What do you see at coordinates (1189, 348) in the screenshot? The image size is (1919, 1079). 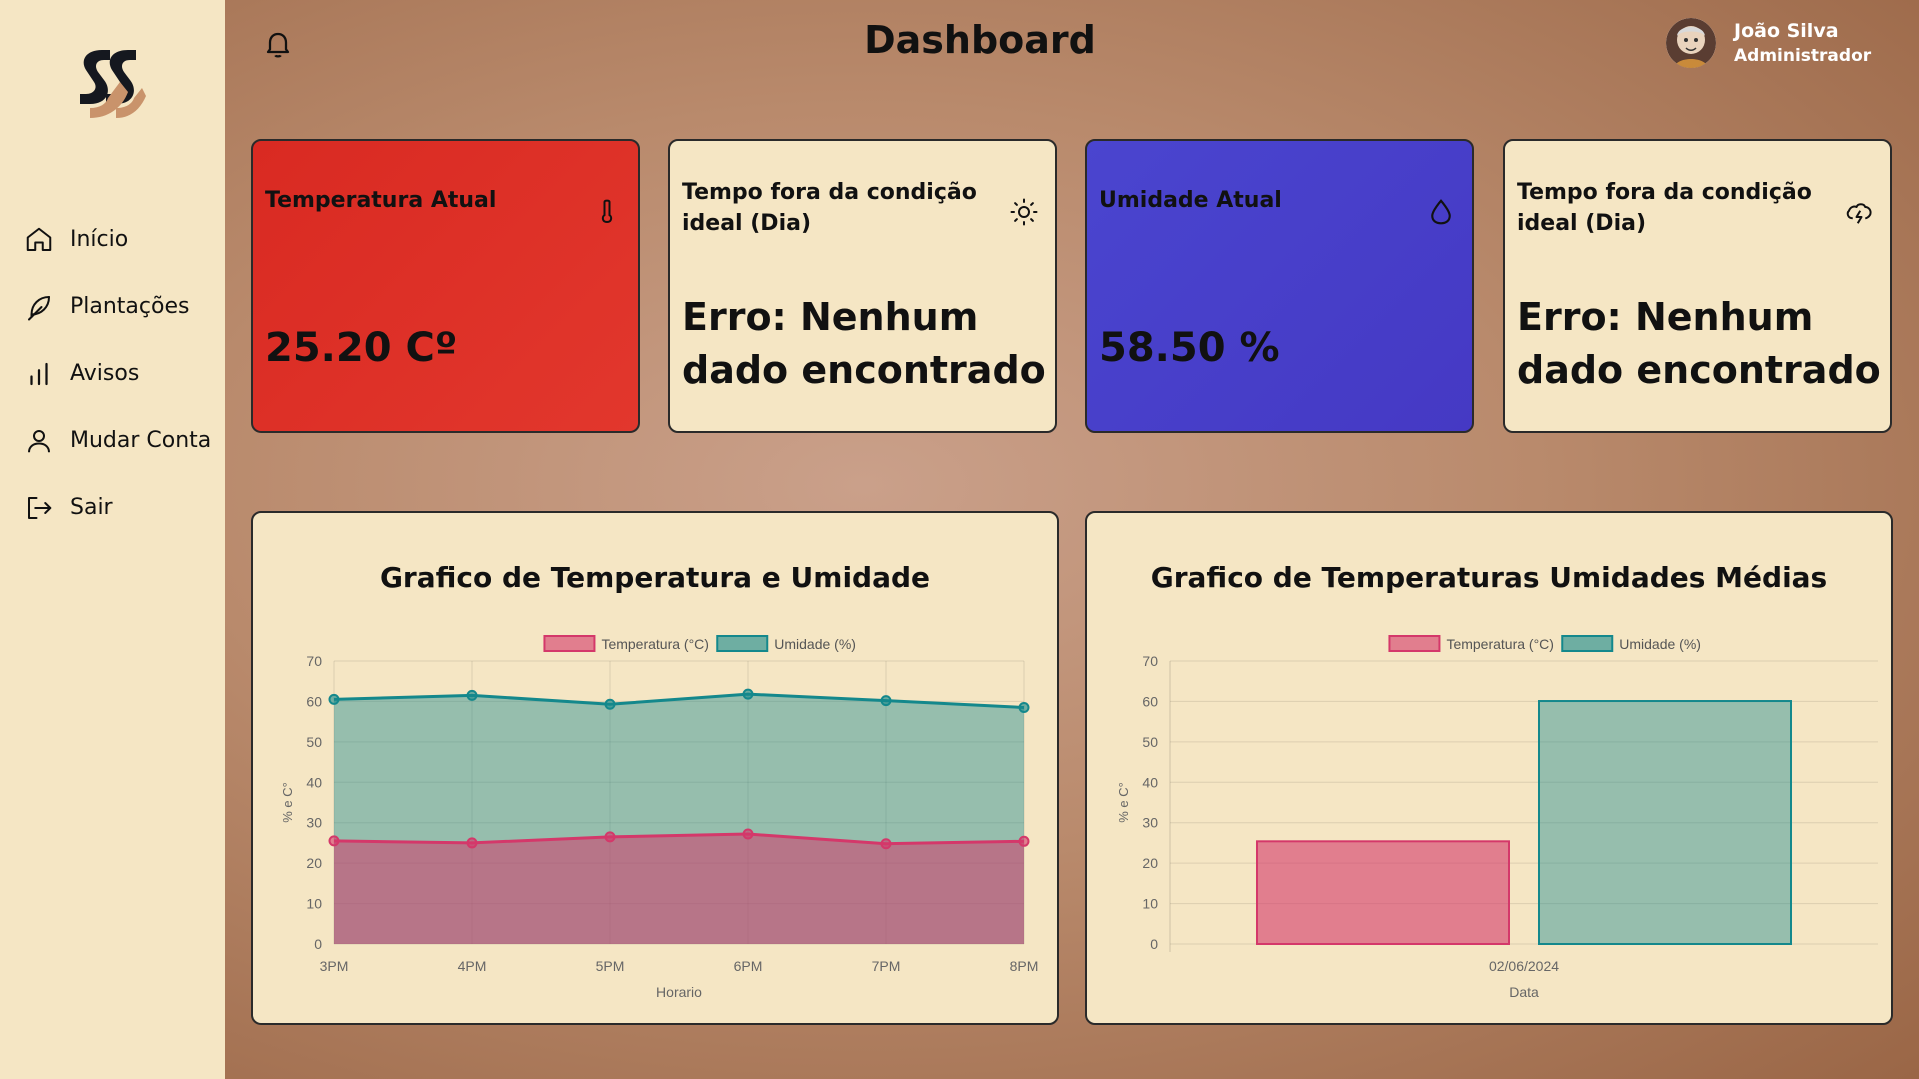 I see `card-value: 58.50 %` at bounding box center [1189, 348].